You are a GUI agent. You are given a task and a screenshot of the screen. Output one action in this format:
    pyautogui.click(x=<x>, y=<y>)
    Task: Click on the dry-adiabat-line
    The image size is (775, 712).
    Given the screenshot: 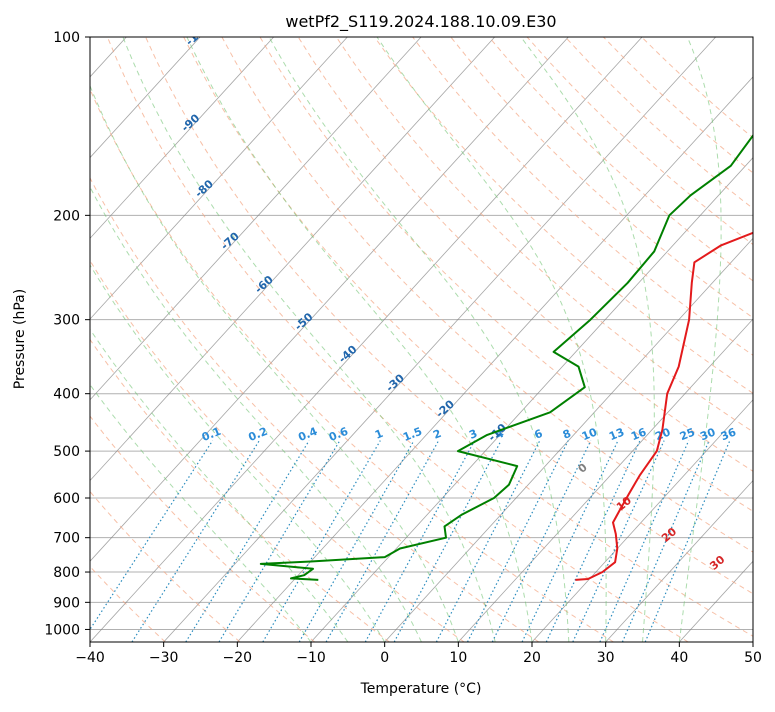 What is the action you would take?
    pyautogui.click(x=708, y=339)
    